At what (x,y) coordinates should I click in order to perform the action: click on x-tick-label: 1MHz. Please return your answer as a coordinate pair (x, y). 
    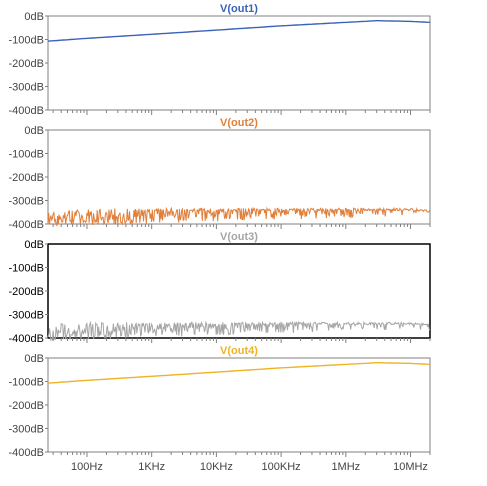
    Looking at the image, I should click on (345, 467).